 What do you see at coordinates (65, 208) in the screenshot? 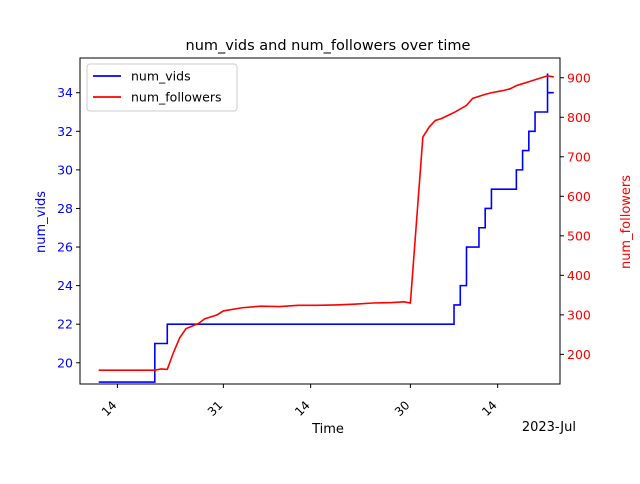
I see `left-y-tick-label: 28` at bounding box center [65, 208].